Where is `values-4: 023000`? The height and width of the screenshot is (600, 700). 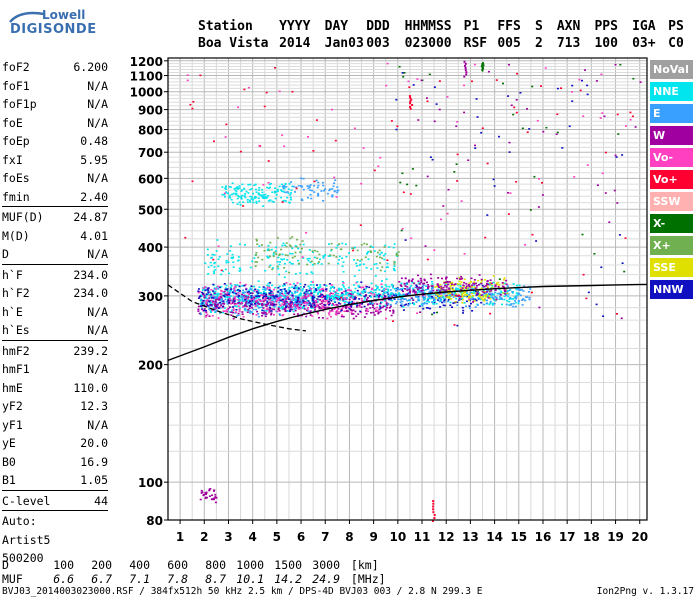 values-4: 023000 is located at coordinates (428, 43).